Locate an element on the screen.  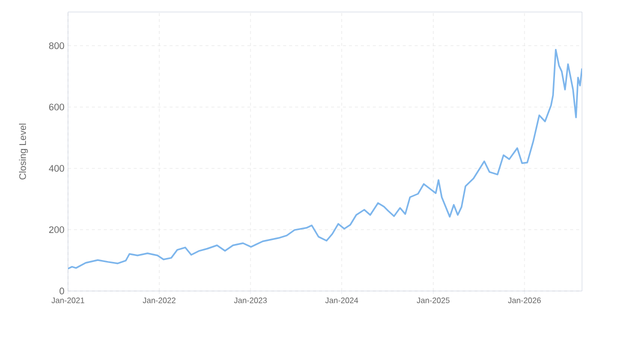
y-tick-label: 800 is located at coordinates (56, 46).